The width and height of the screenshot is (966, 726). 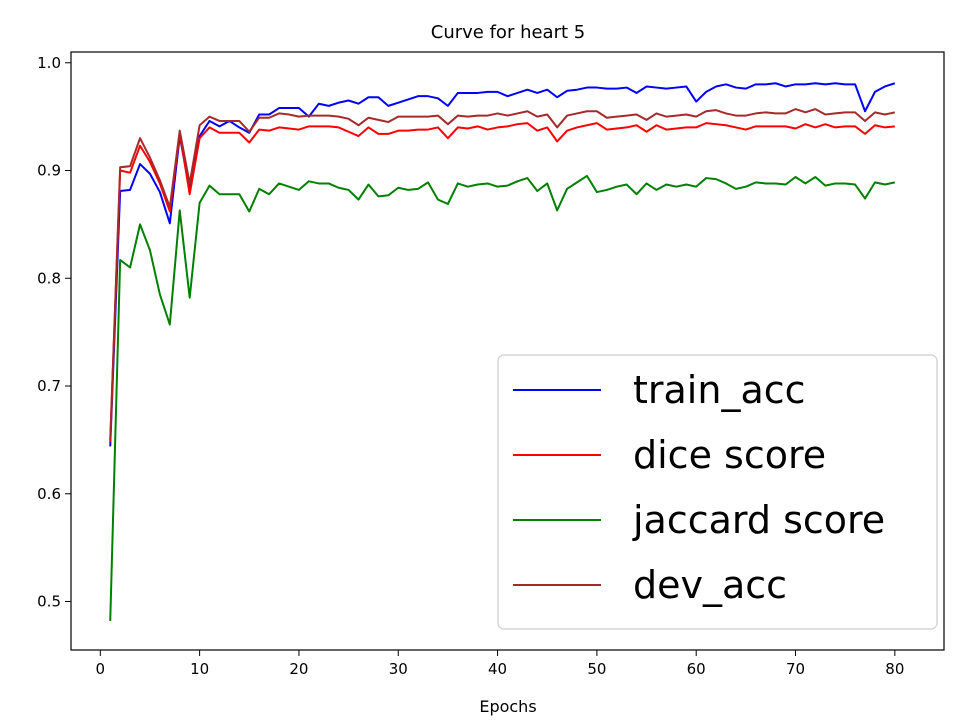 What do you see at coordinates (49, 171) in the screenshot?
I see `y-tick-label: 0.9` at bounding box center [49, 171].